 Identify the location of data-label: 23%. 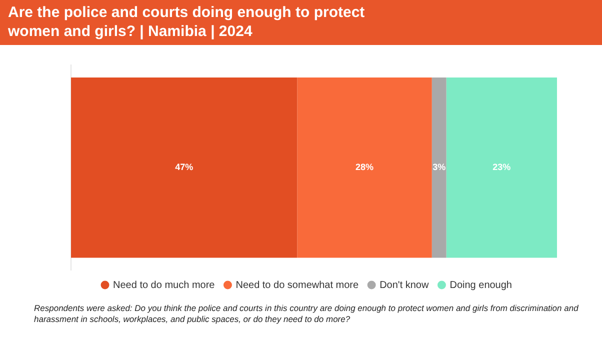
(501, 167).